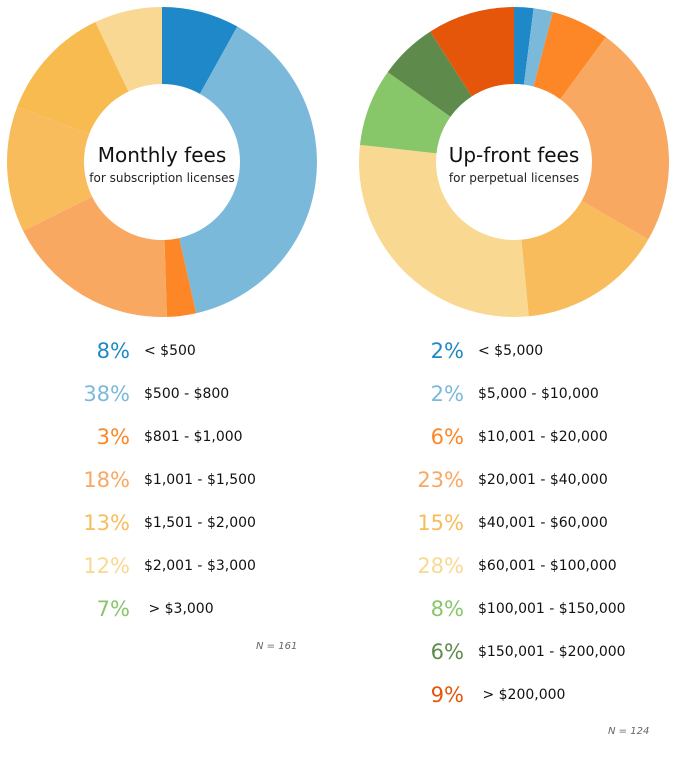  I want to click on legend-percent: 13%, so click(106, 523).